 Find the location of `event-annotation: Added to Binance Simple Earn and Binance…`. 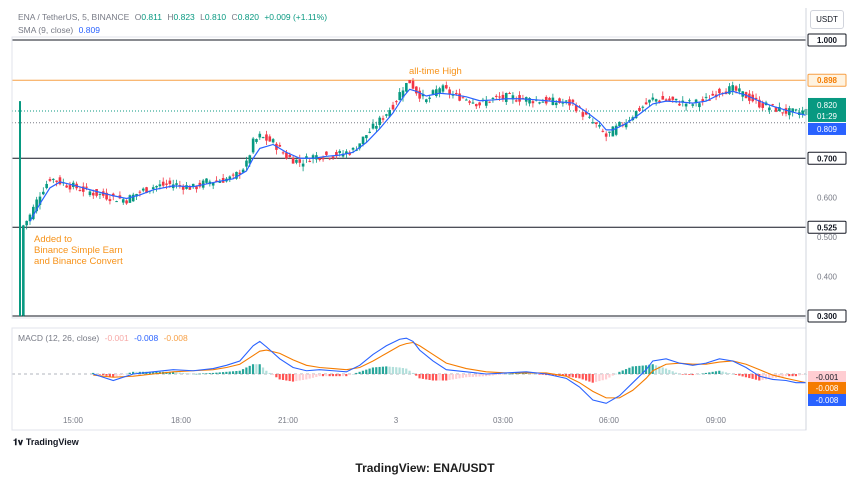

event-annotation: Added to Binance Simple Earn and Binance… is located at coordinates (78, 250).